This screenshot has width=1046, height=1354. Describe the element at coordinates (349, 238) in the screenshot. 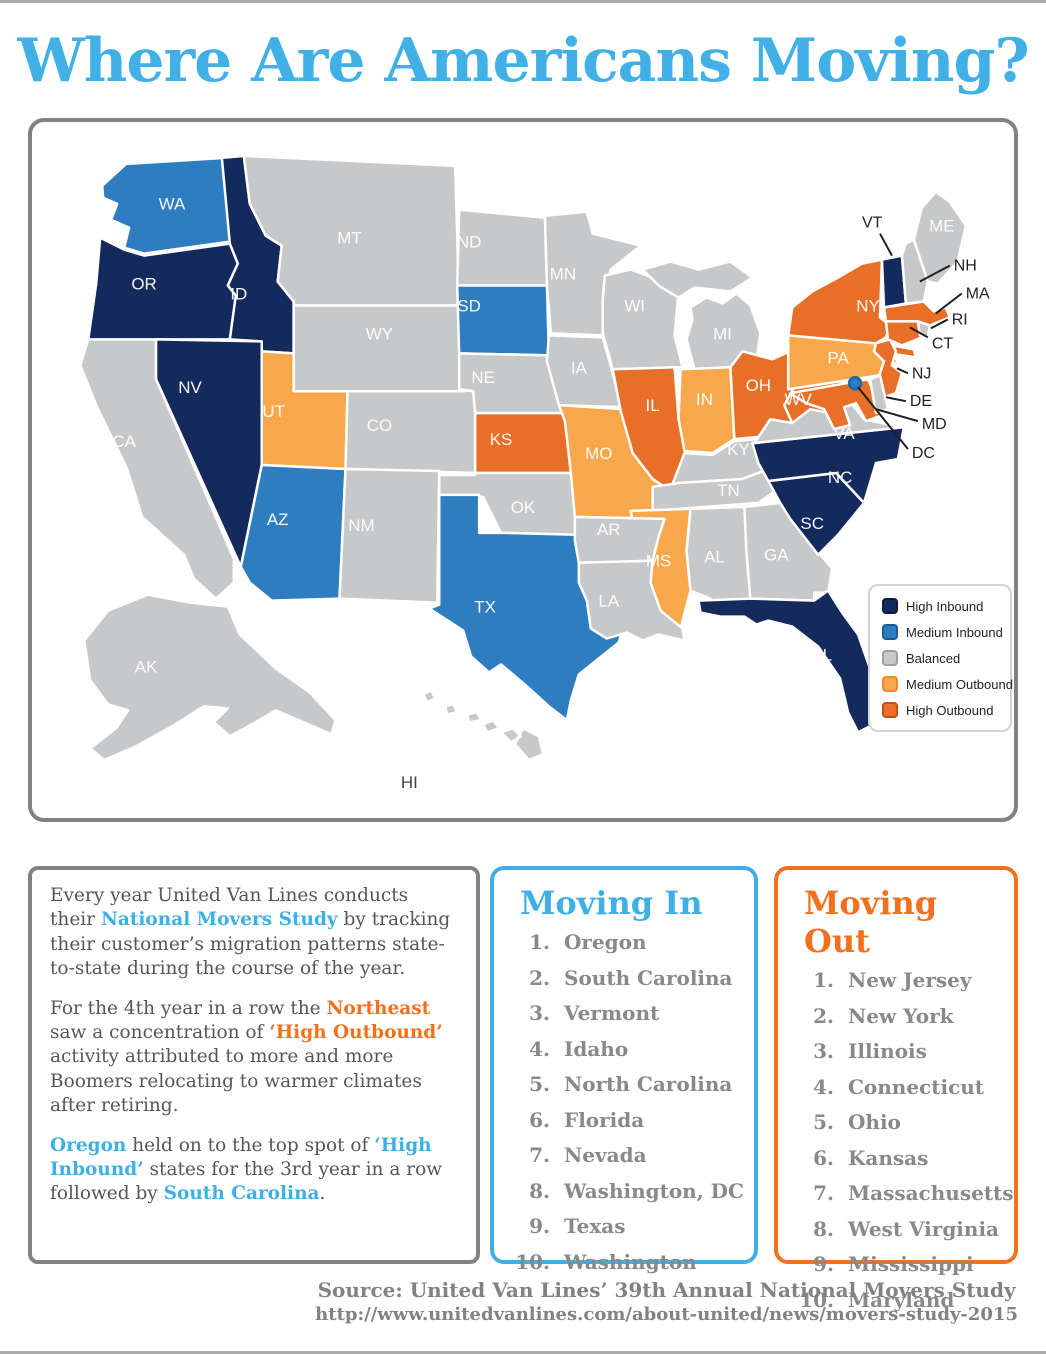

I see `state-label-MT: MT` at that location.